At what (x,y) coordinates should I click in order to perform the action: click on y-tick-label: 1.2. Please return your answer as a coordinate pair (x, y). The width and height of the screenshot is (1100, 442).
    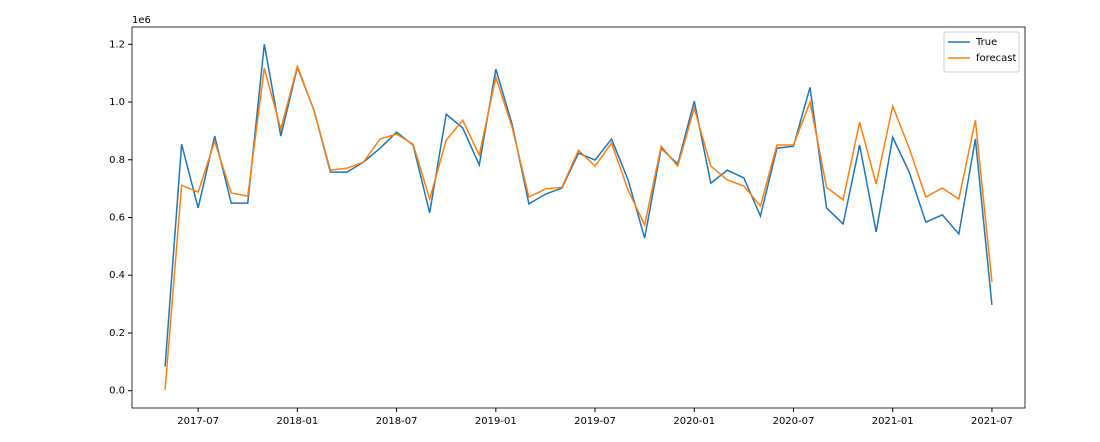
    Looking at the image, I should click on (117, 44).